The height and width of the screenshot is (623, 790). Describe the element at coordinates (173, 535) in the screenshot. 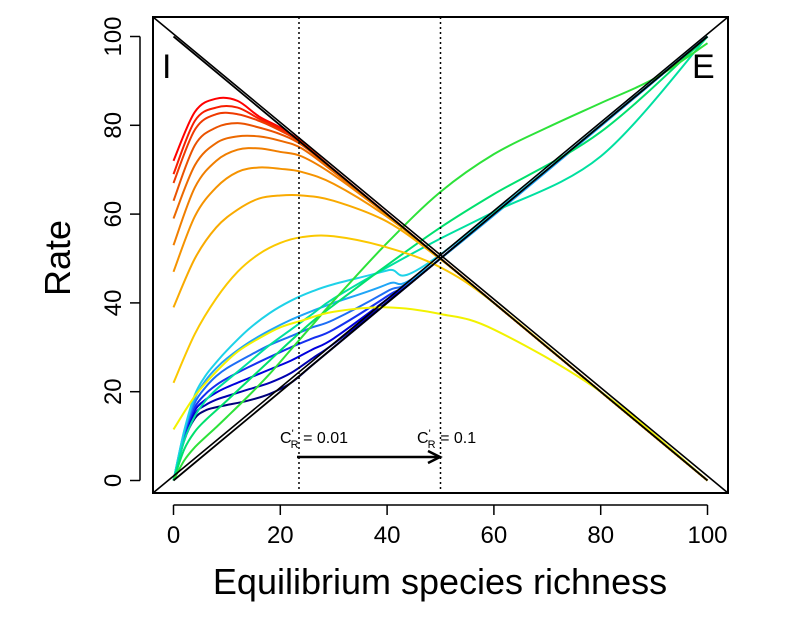

I see `x-tick-label-0: 0` at that location.